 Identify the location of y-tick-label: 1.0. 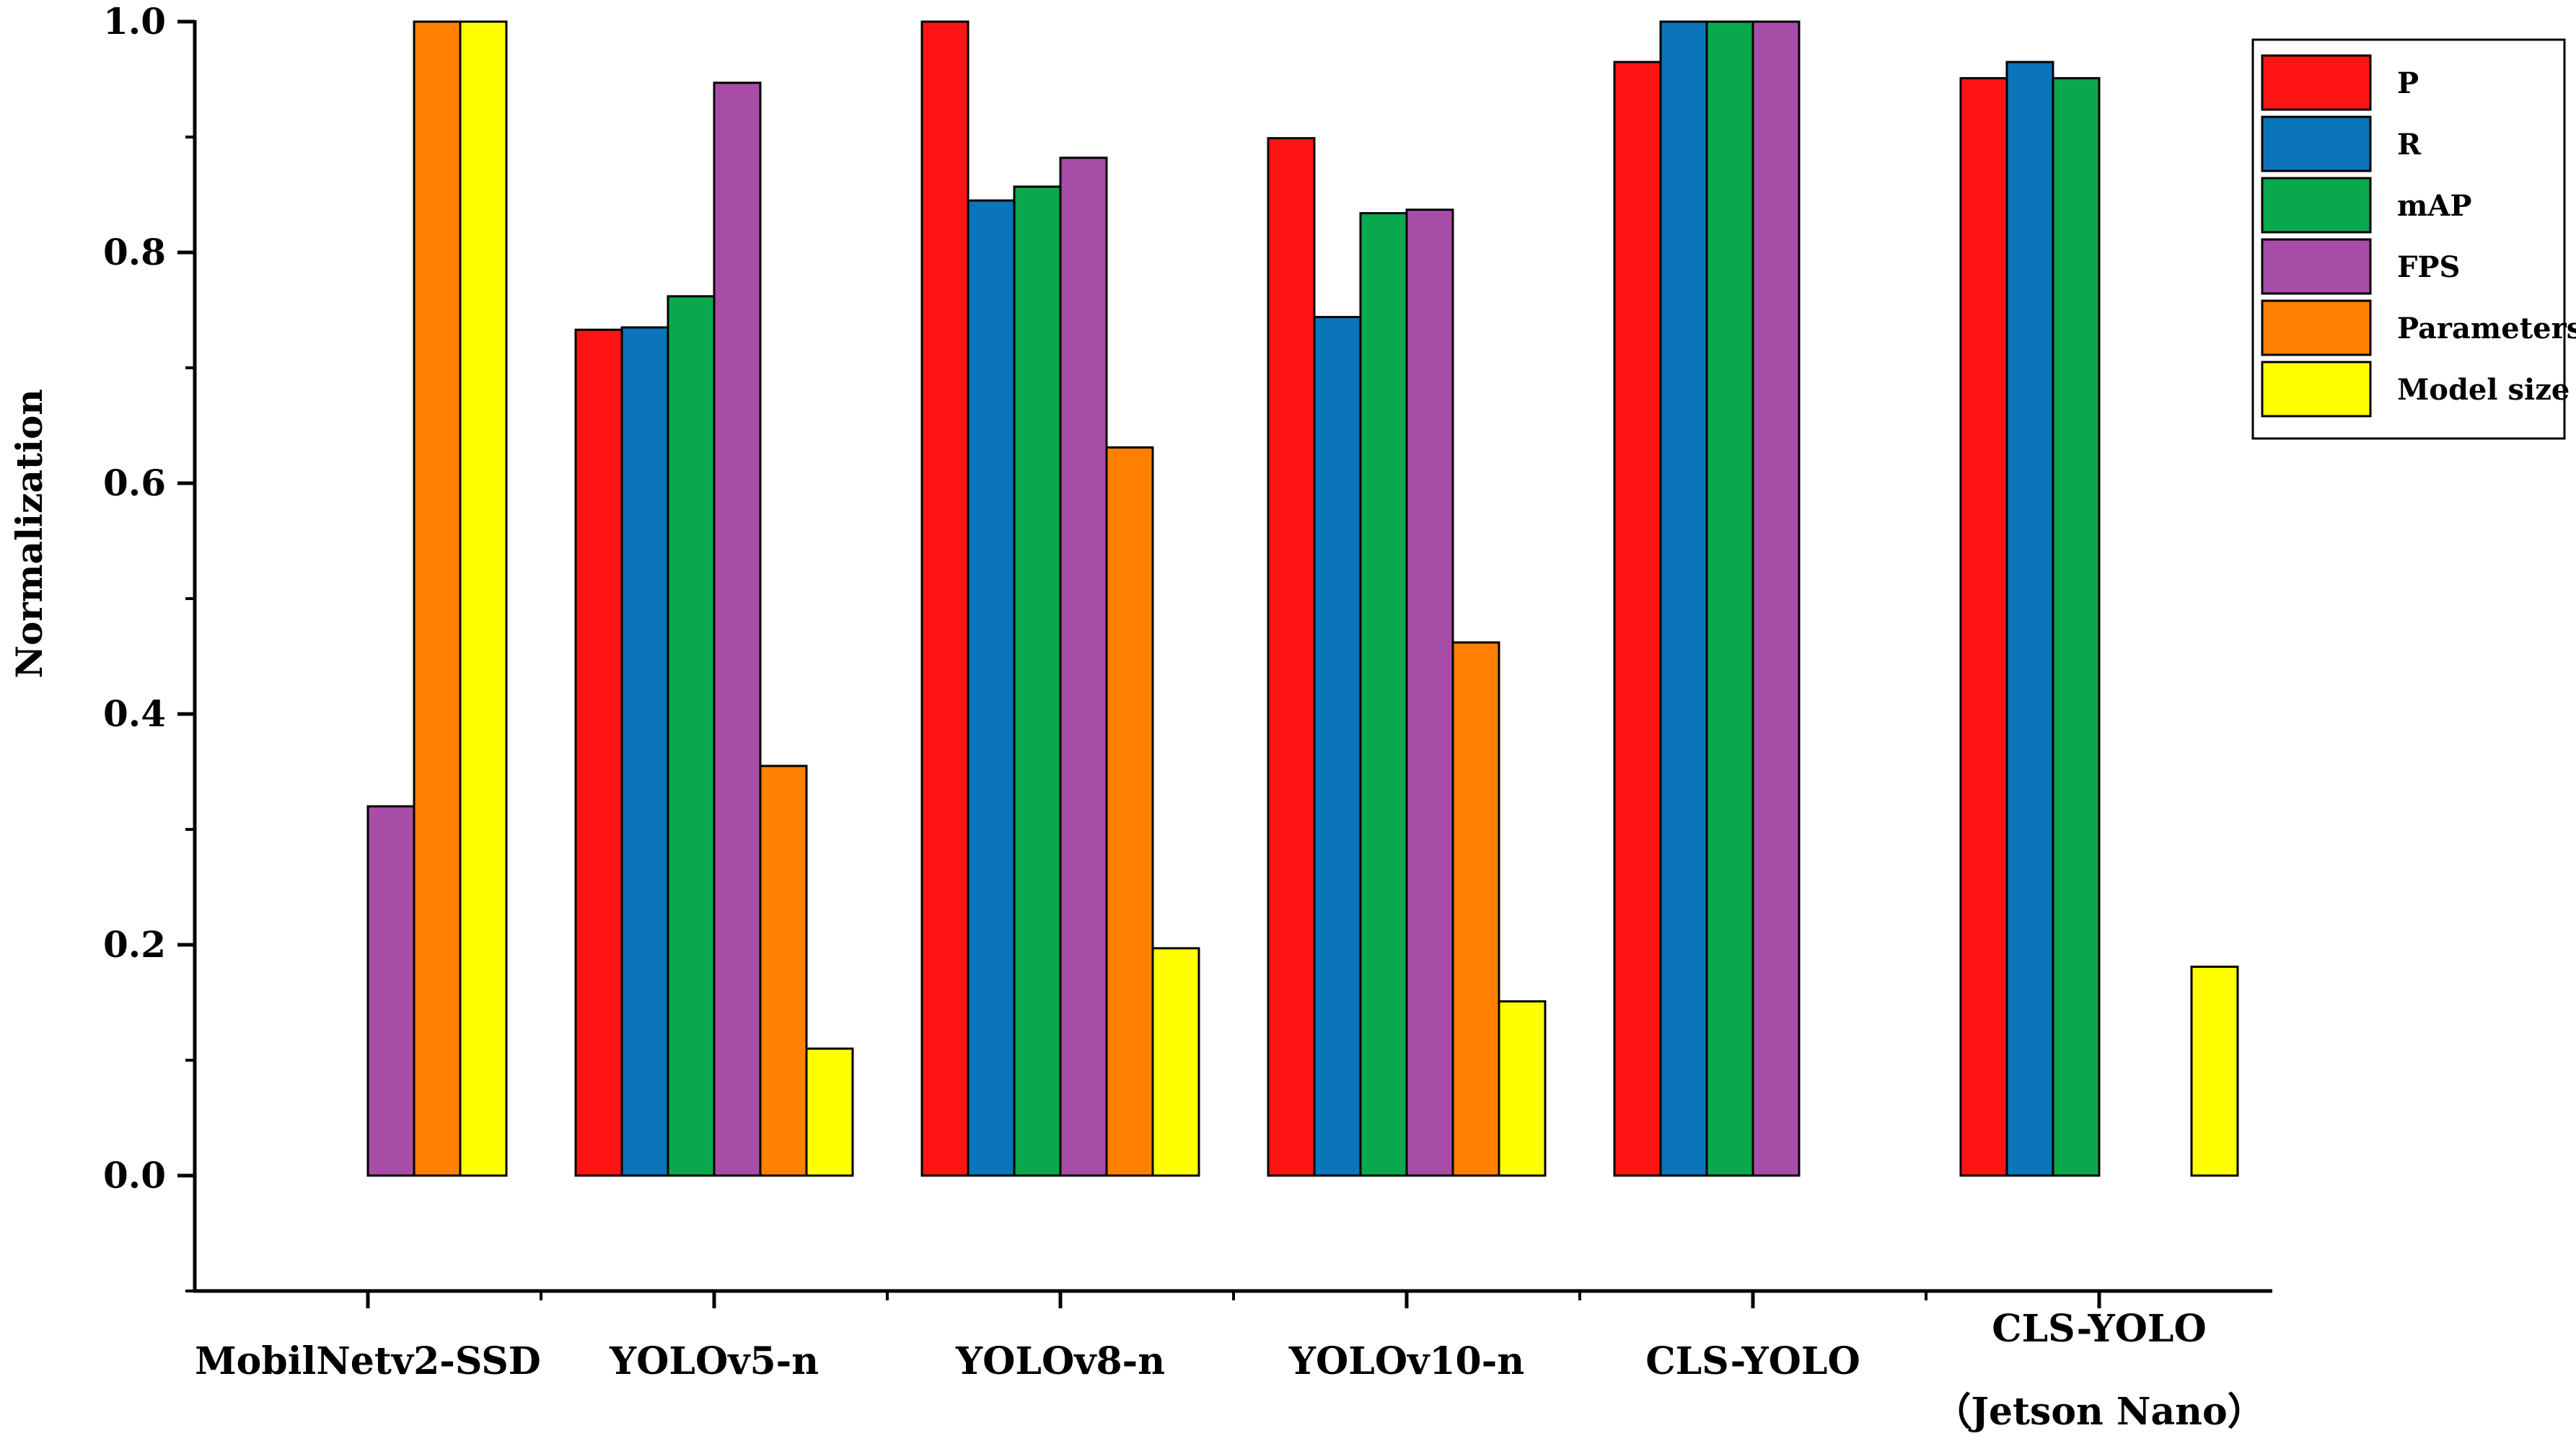
(134, 22).